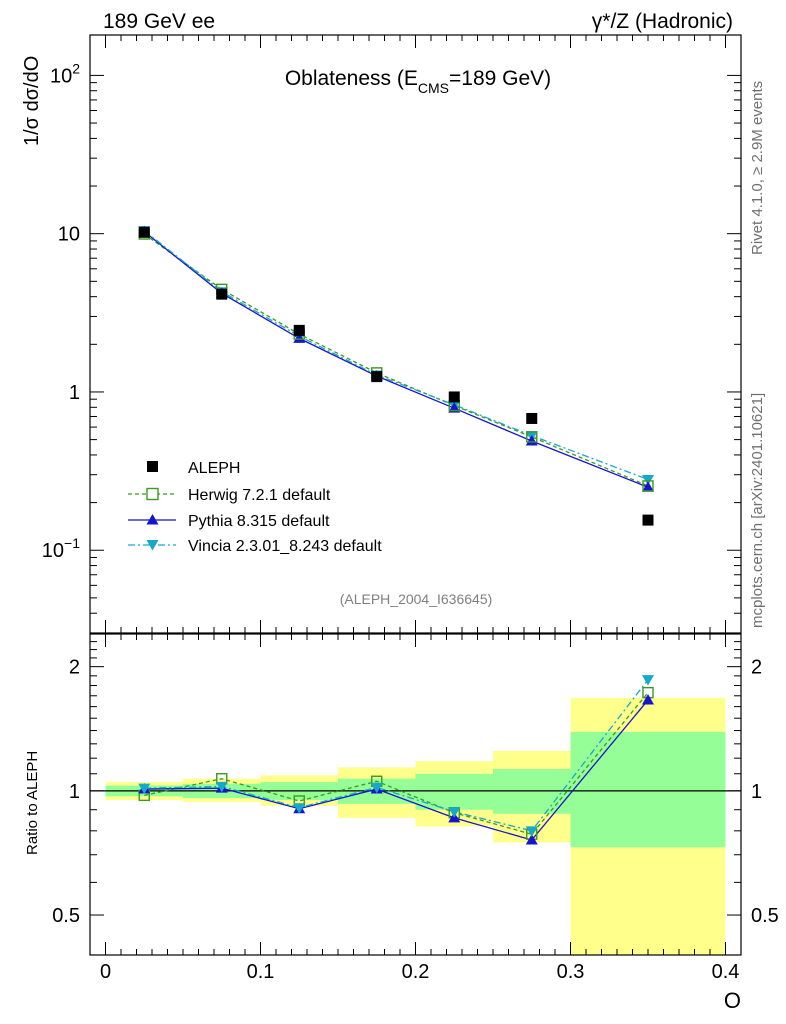 The width and height of the screenshot is (786, 1024). Describe the element at coordinates (396, 763) in the screenshot. I see `ratio-line-herwig` at that location.